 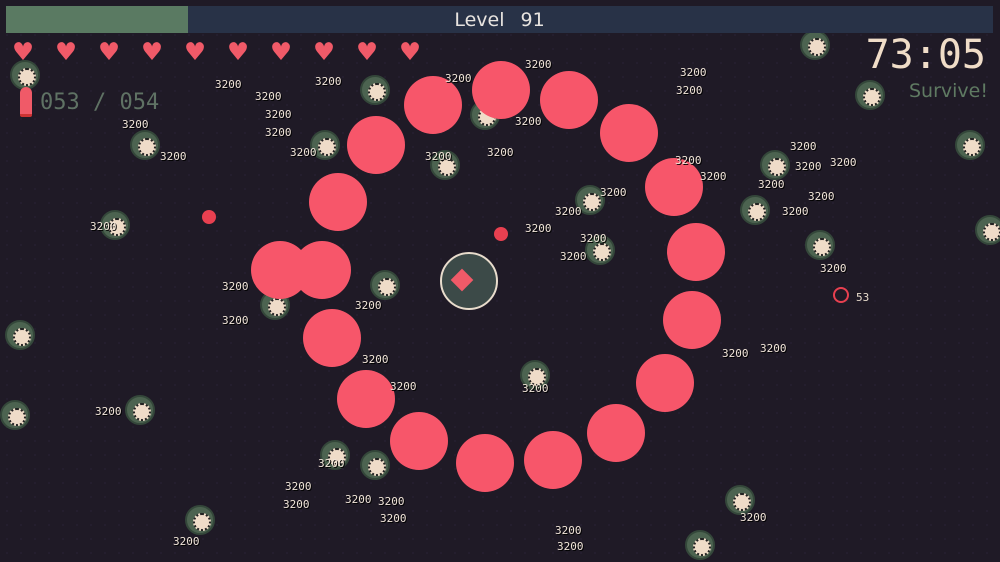 What do you see at coordinates (220, 52) in the screenshot?
I see `health-hearts: ♥ ♥ ♥ ♥ ♥ ♥ ♥ ♥ ♥ ♥` at bounding box center [220, 52].